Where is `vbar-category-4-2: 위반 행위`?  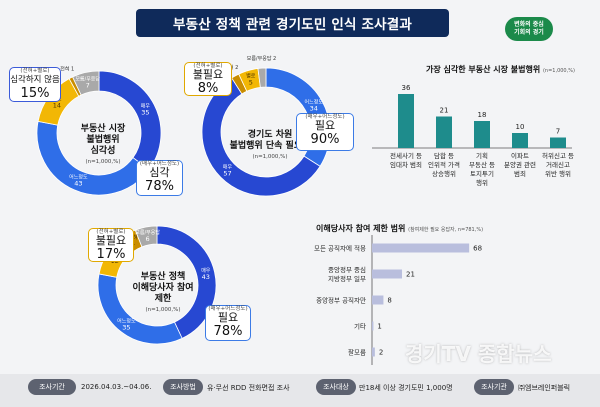 vbar-category-4-2: 위반 행위 is located at coordinates (558, 173).